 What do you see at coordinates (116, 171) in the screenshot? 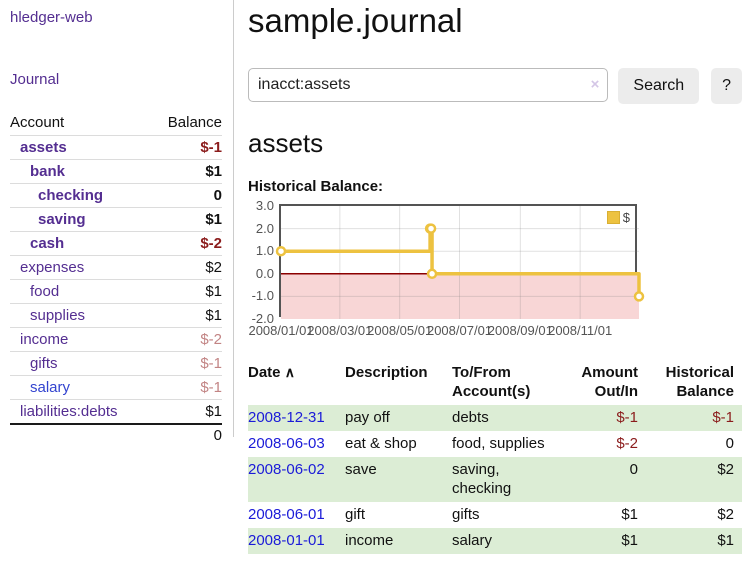
I see `account-row: bank $1` at bounding box center [116, 171].